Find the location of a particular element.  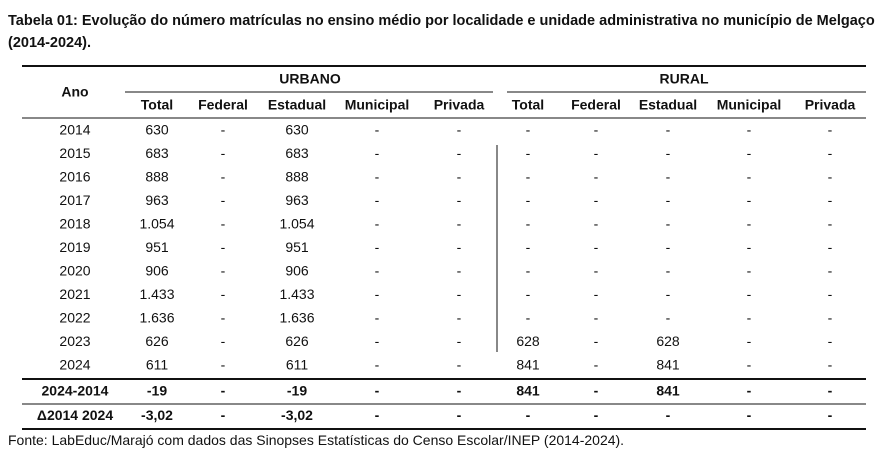

row-year: 2017 is located at coordinates (74, 200).